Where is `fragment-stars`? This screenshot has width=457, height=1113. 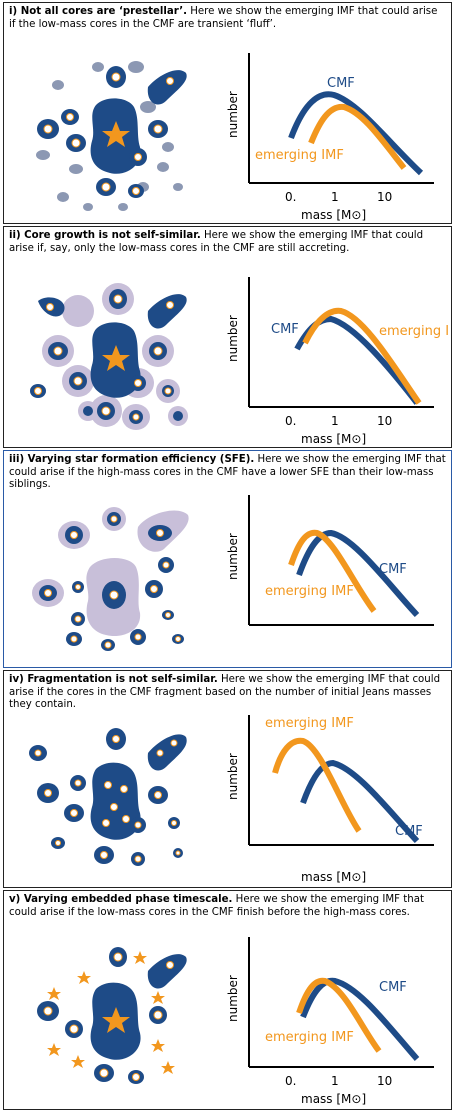
fragment-stars is located at coordinates (107, 799).